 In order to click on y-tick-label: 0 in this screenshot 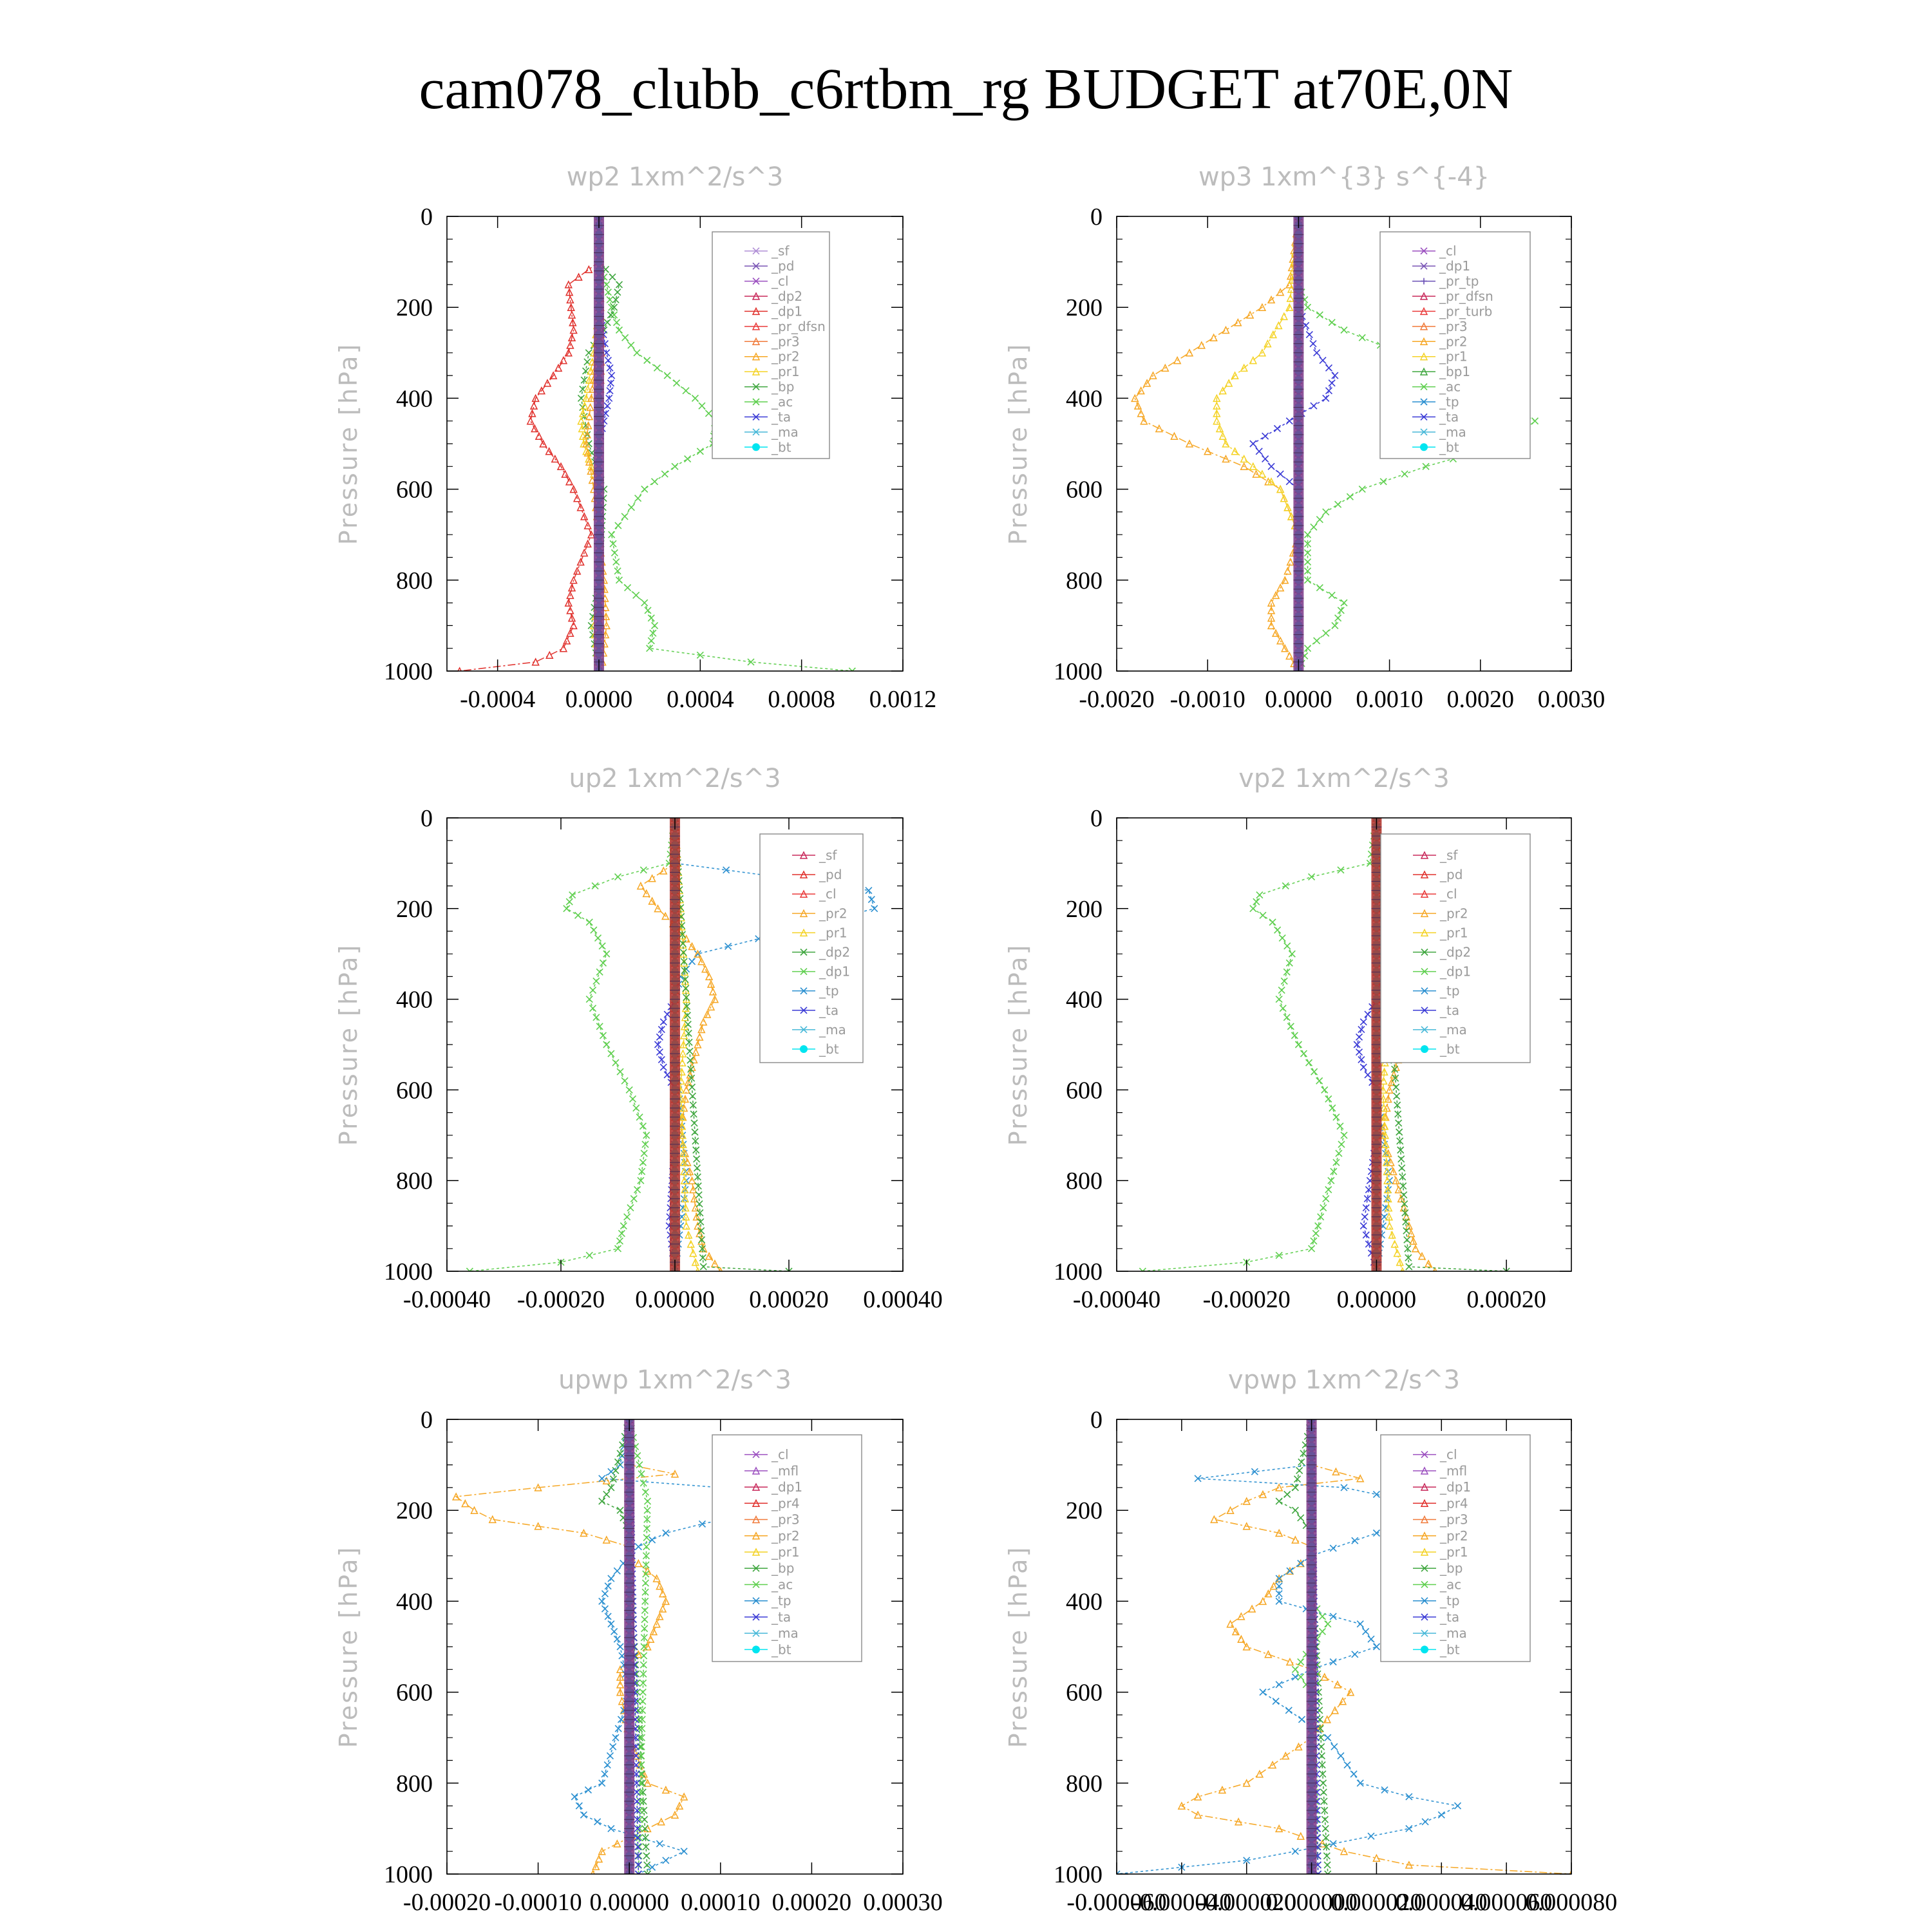, I will do `click(1096, 818)`.